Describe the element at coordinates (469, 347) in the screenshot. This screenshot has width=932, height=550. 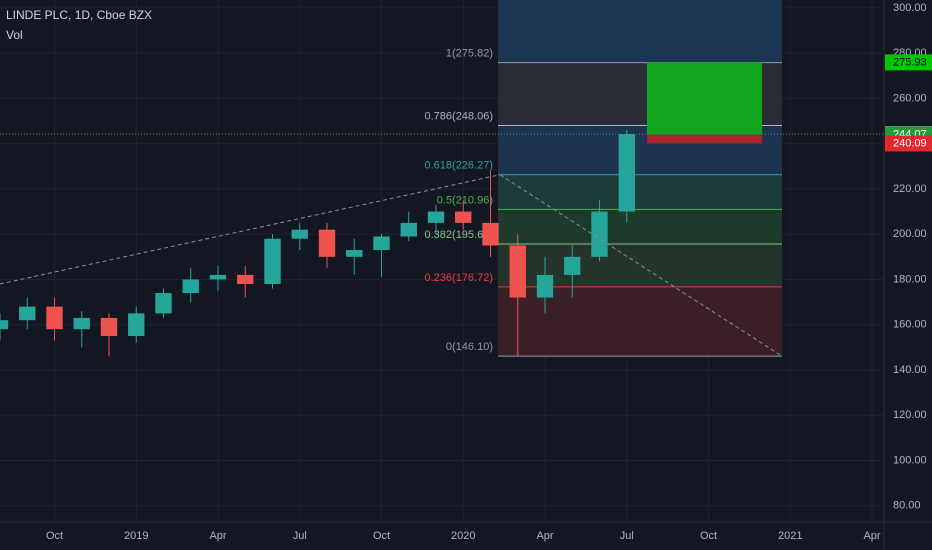
I see `fib-label: 0(146.10)` at that location.